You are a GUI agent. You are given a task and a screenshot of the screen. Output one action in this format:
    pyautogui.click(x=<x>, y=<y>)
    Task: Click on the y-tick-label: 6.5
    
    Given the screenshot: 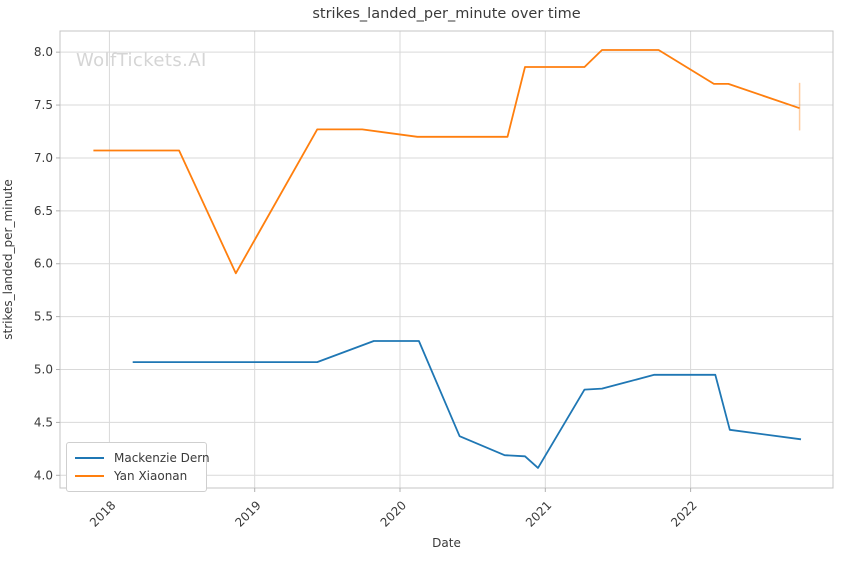 What is the action you would take?
    pyautogui.click(x=43, y=211)
    